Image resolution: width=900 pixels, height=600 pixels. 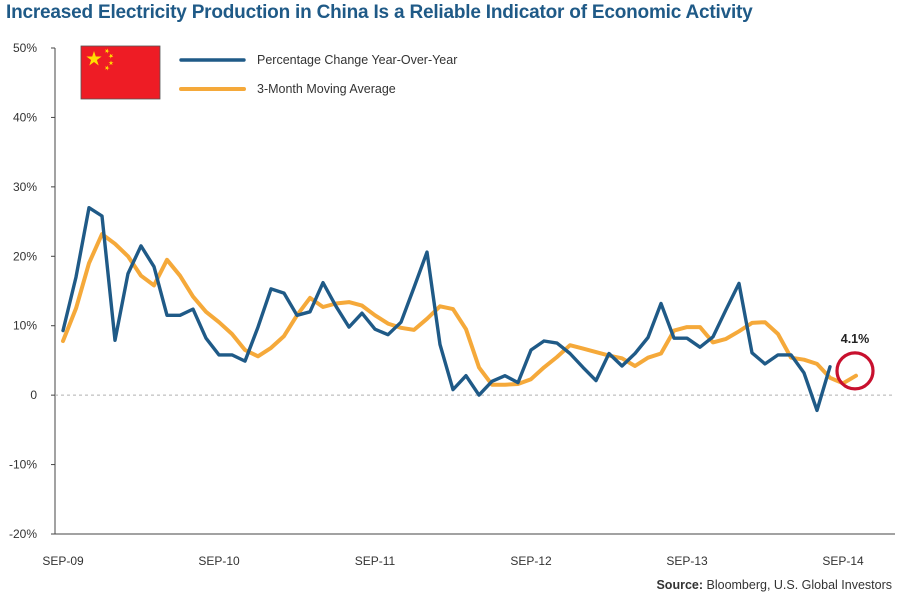 I want to click on y-tick-label: 50%, so click(x=25, y=48).